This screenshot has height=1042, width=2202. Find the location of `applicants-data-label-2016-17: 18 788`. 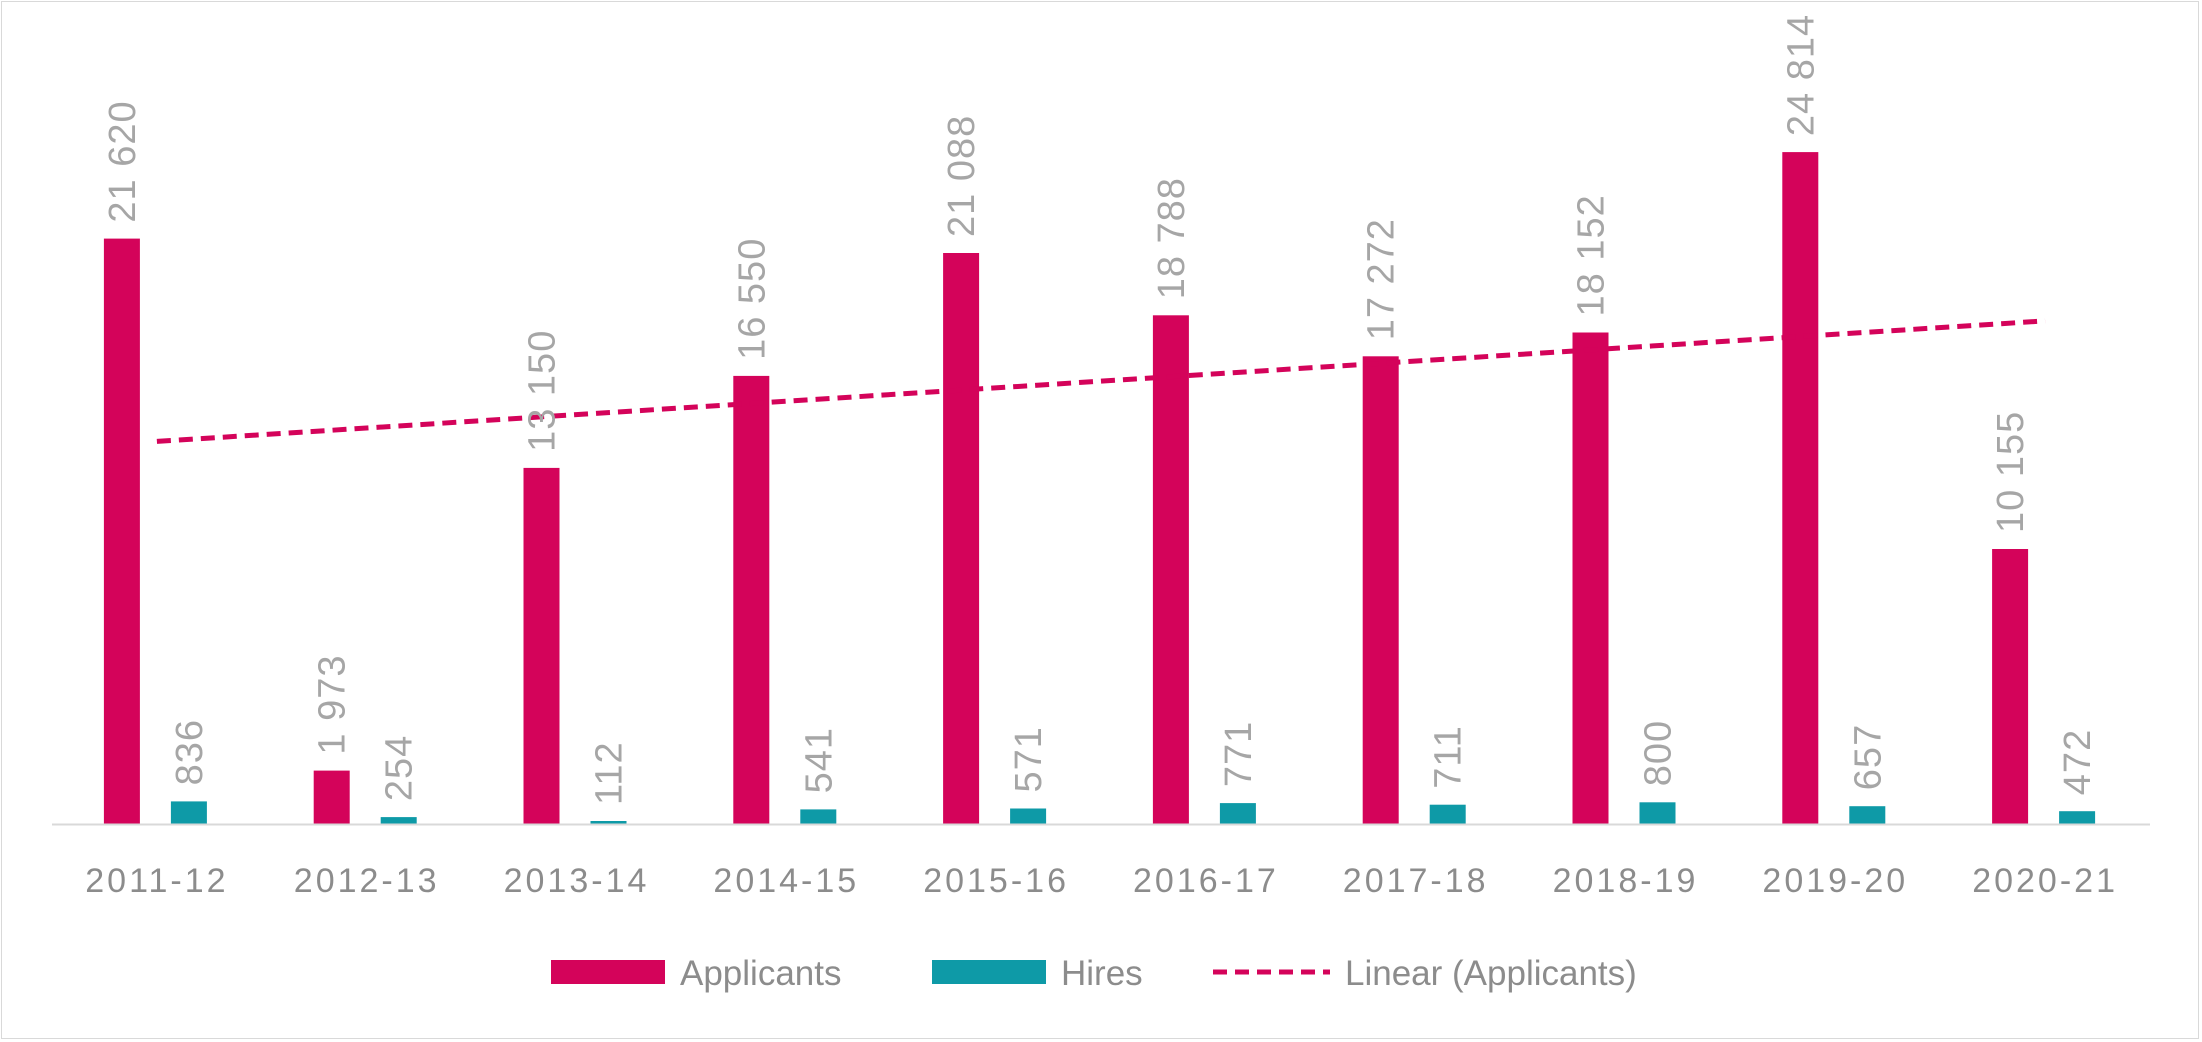

applicants-data-label-2016-17: 18 788 is located at coordinates (1172, 238).